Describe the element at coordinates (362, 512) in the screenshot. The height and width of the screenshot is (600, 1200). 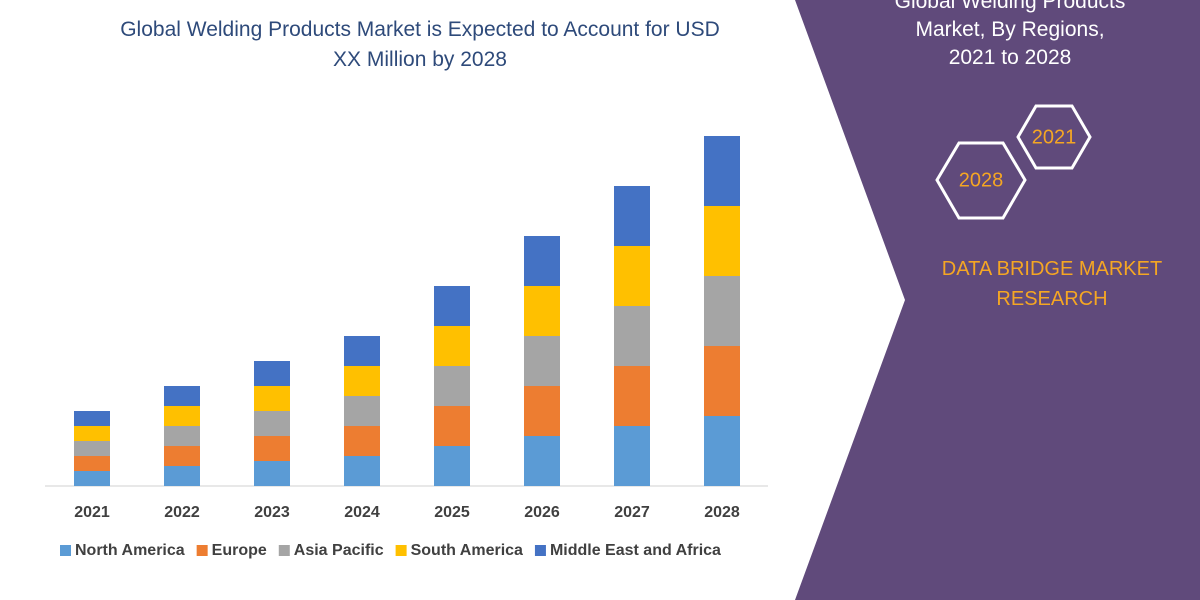
I see `x-tick-label: 2024` at that location.